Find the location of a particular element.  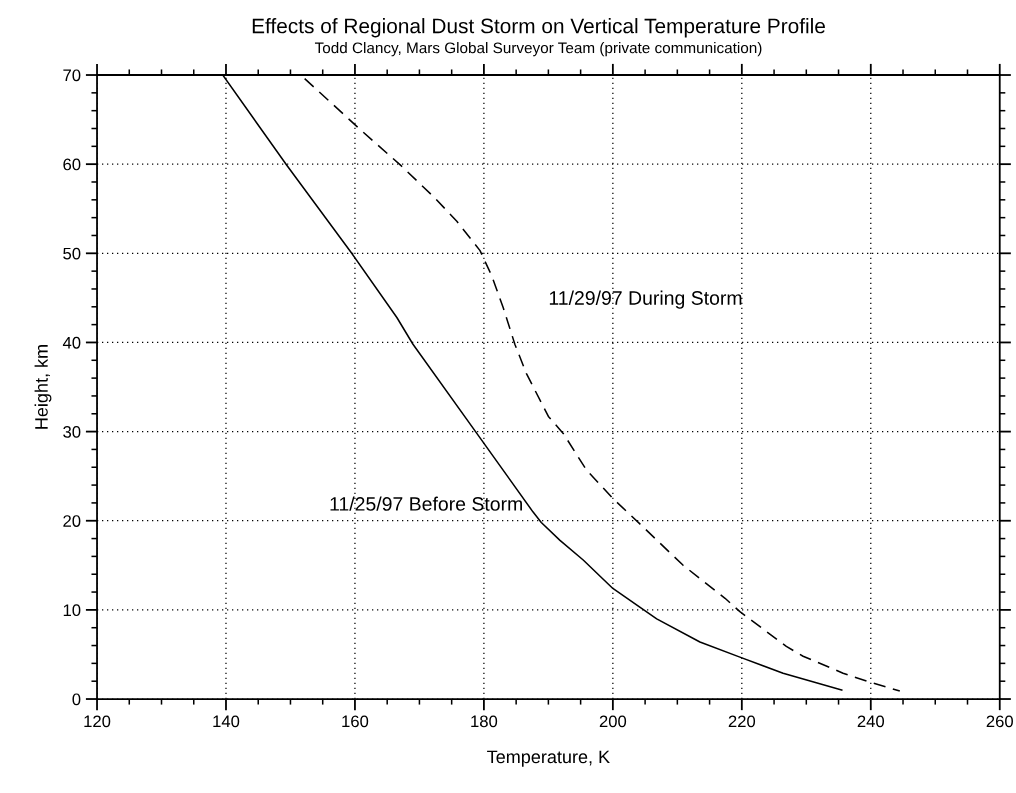

y-tick-label: 70 is located at coordinates (72, 75).